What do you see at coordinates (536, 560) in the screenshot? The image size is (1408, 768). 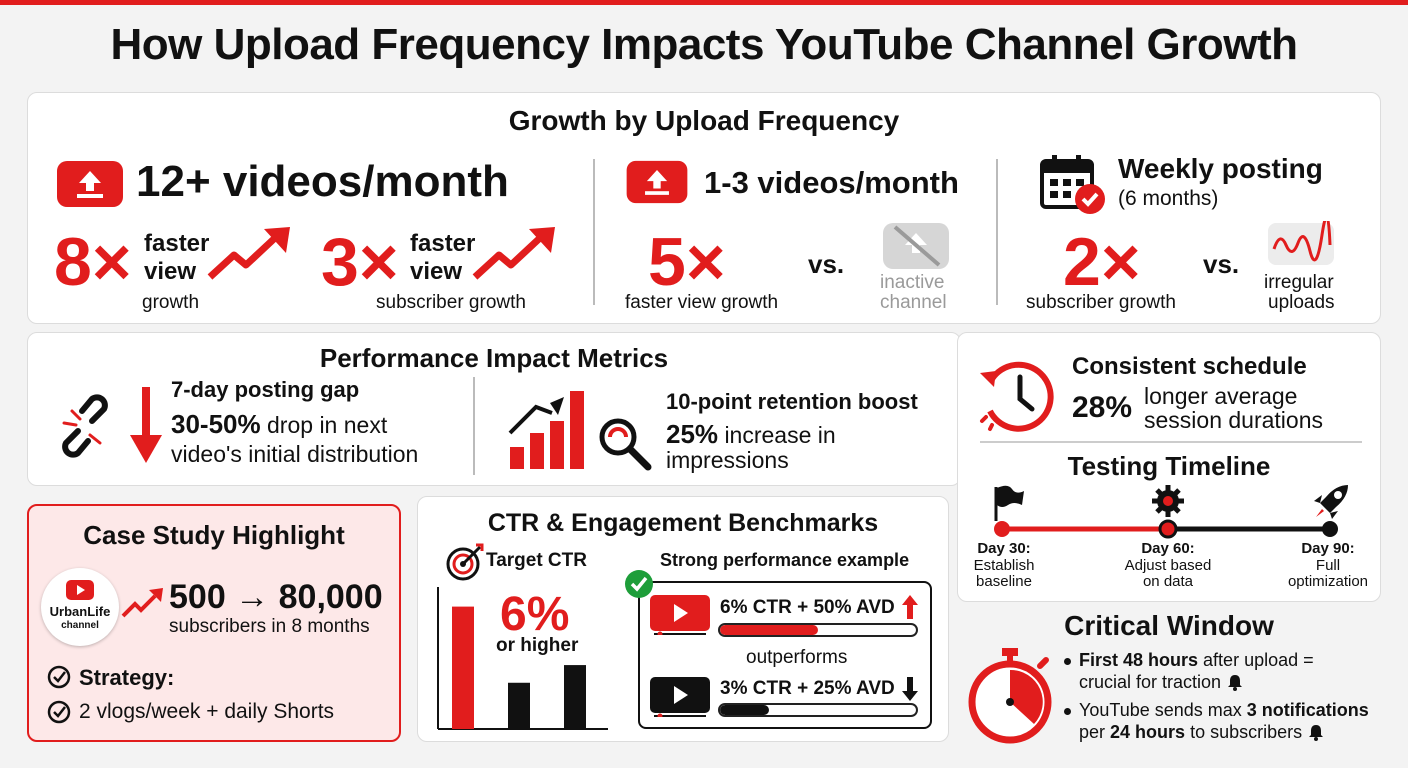 I see `target-label: Target CTR` at bounding box center [536, 560].